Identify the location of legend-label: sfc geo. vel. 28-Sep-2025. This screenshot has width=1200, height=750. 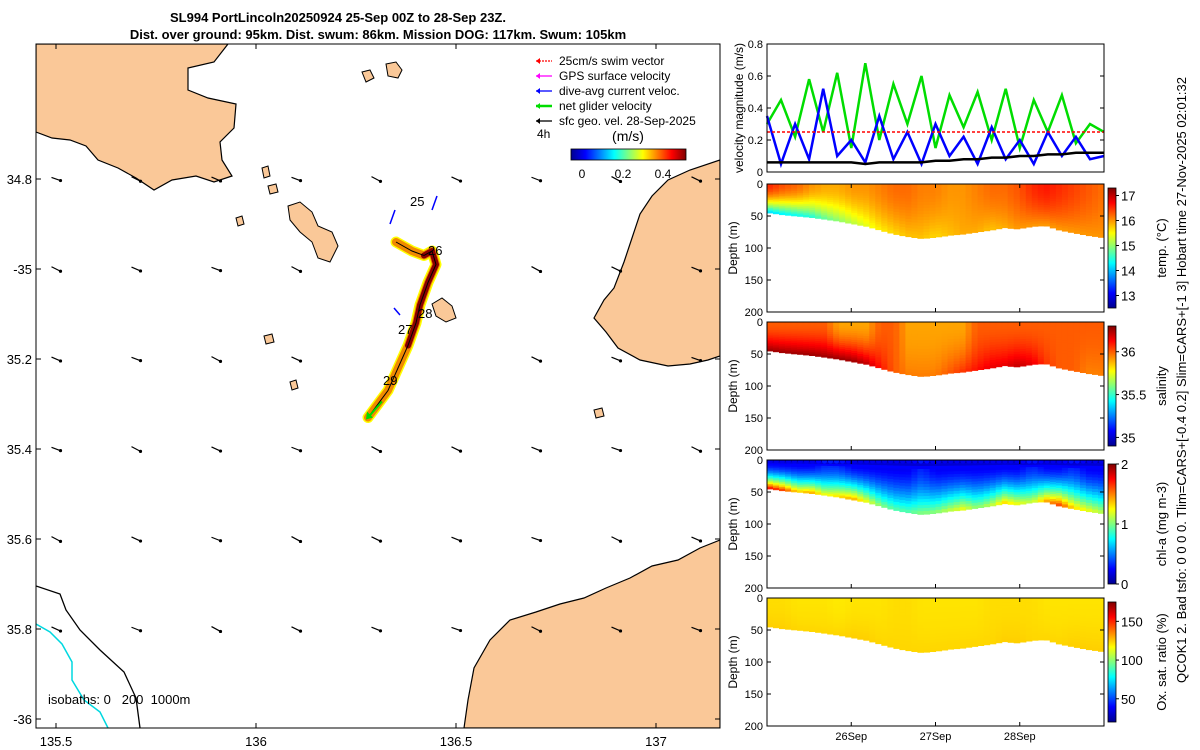
(627, 121).